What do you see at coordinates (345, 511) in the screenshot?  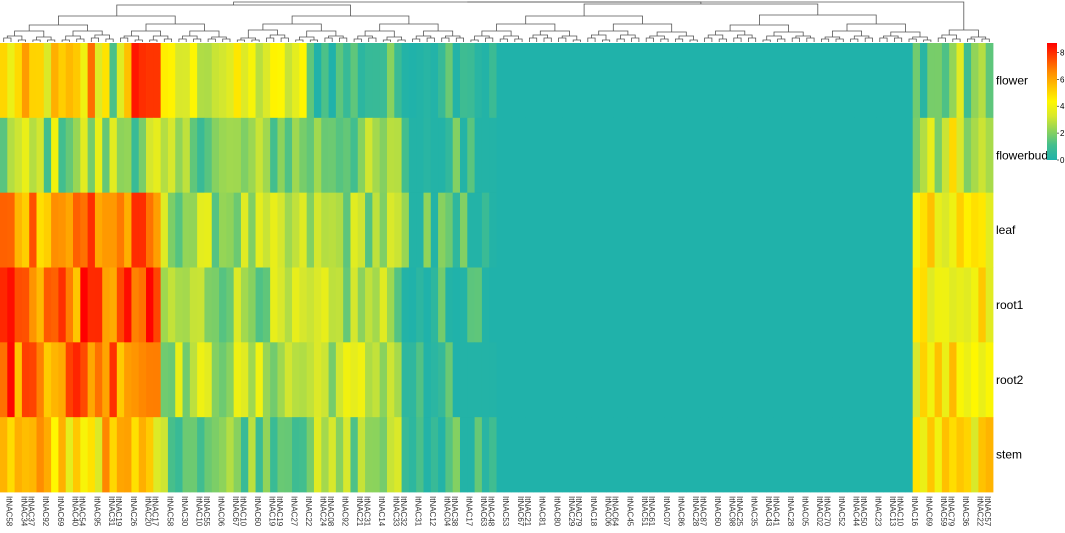 I see `column-label: ItNAC92` at bounding box center [345, 511].